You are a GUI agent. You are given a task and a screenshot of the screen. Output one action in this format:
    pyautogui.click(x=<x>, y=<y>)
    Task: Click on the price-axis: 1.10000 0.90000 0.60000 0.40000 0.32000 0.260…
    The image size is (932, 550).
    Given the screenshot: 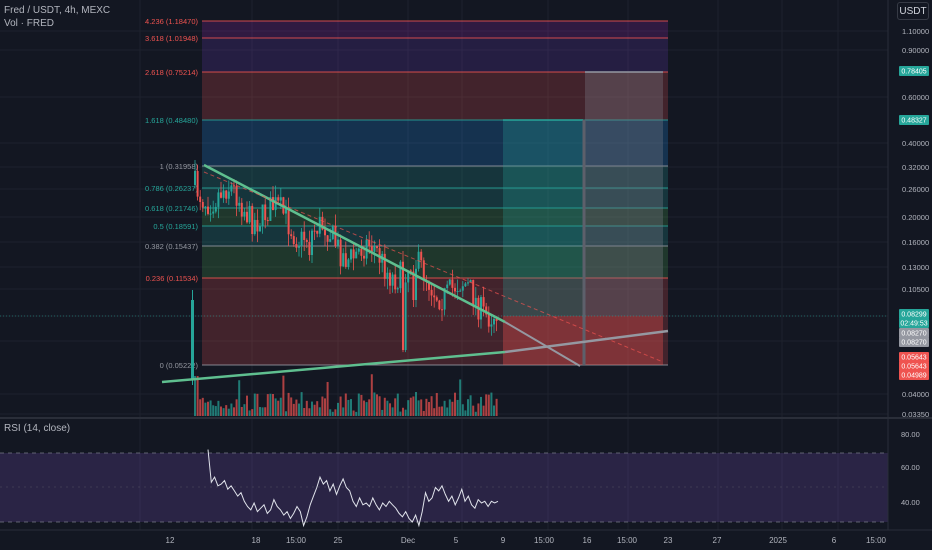 What is the action you would take?
    pyautogui.click(x=908, y=265)
    